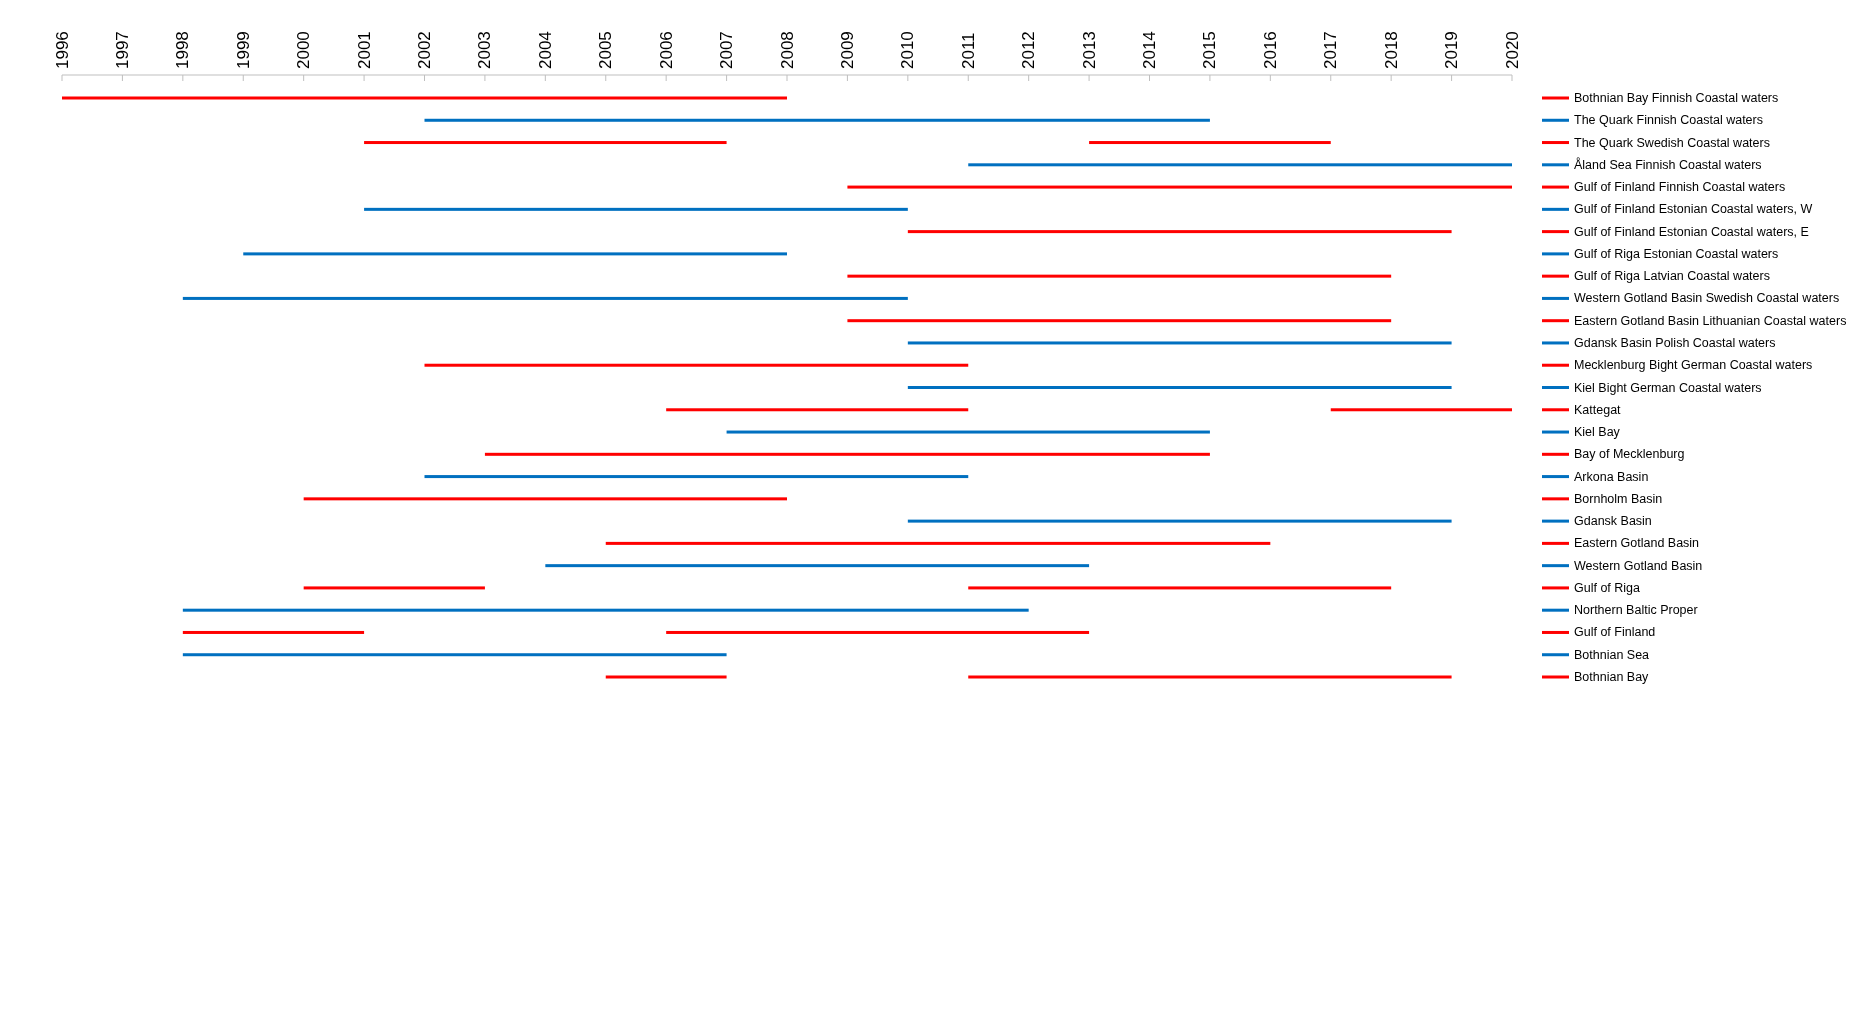  Describe the element at coordinates (847, 50) in the screenshot. I see `x-tick-label: 2009` at that location.